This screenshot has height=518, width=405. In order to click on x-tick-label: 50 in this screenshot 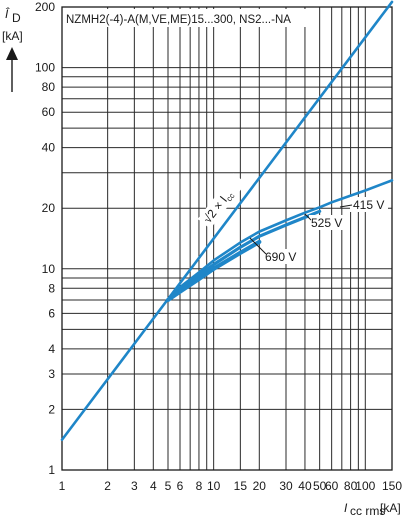, I will do `click(320, 486)`.